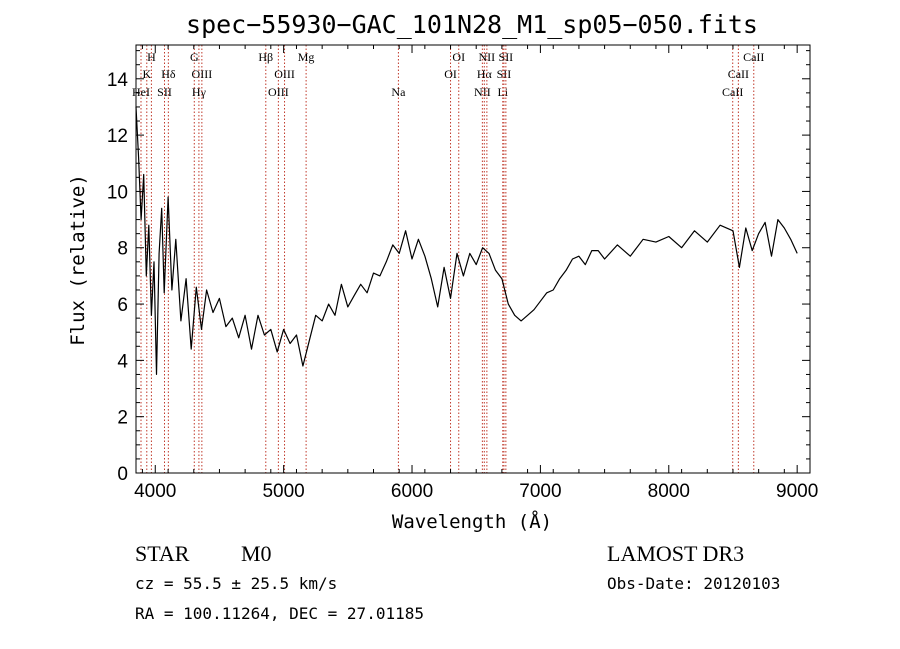 Image resolution: width=900 pixels, height=649 pixels. I want to click on chart-title: spec−55930−GAC_101N28_M1_sp05−050.fits, so click(472, 24).